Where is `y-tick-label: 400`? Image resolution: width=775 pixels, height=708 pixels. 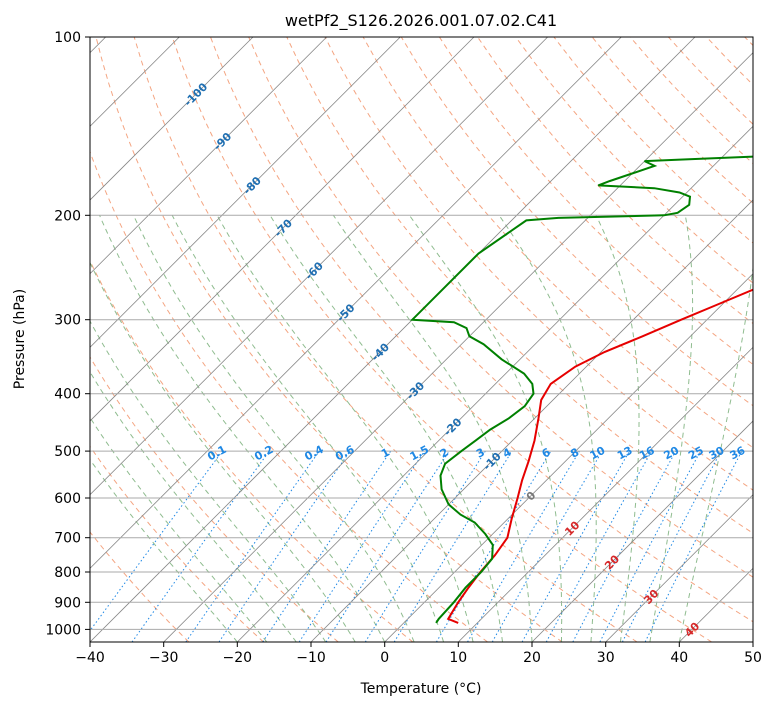 y-tick-label: 400 is located at coordinates (67, 395).